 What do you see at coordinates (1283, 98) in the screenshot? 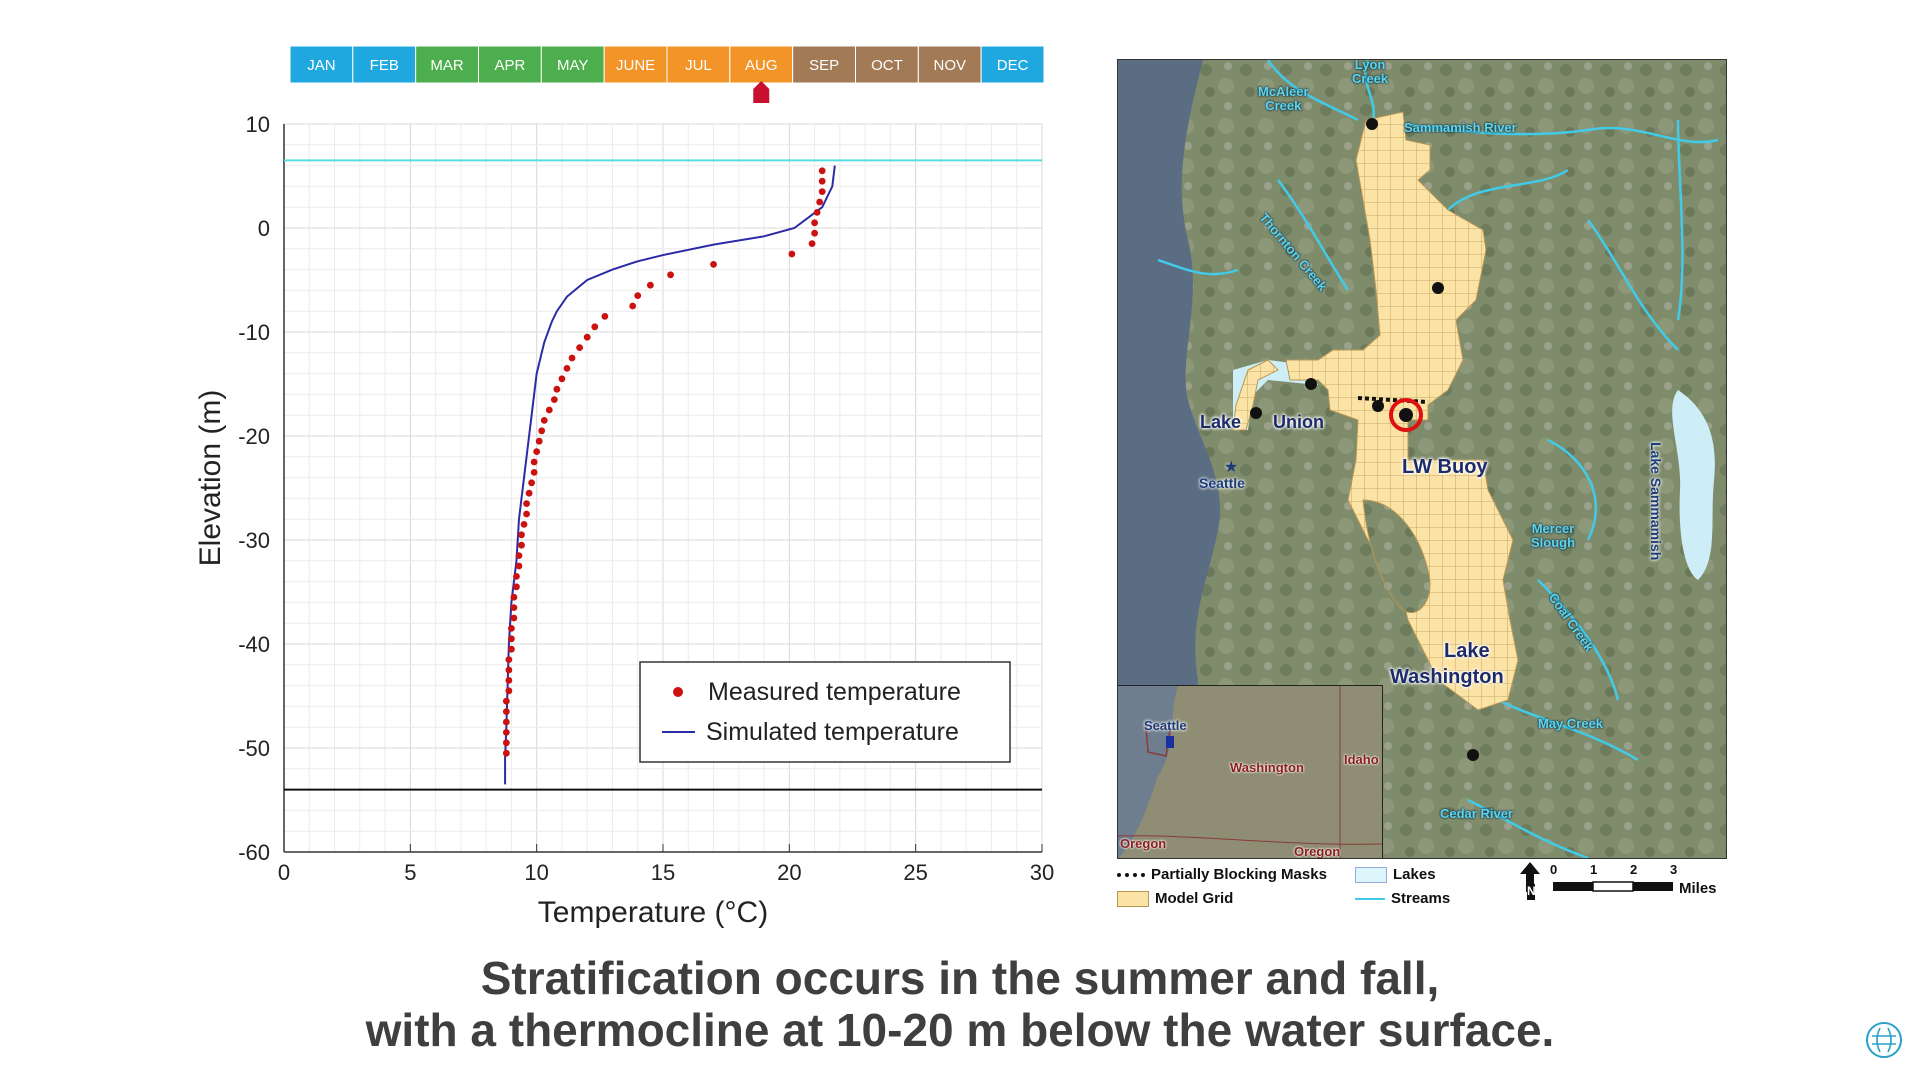
I see `label-mcaleer-creek: McAleer Creek` at bounding box center [1283, 98].